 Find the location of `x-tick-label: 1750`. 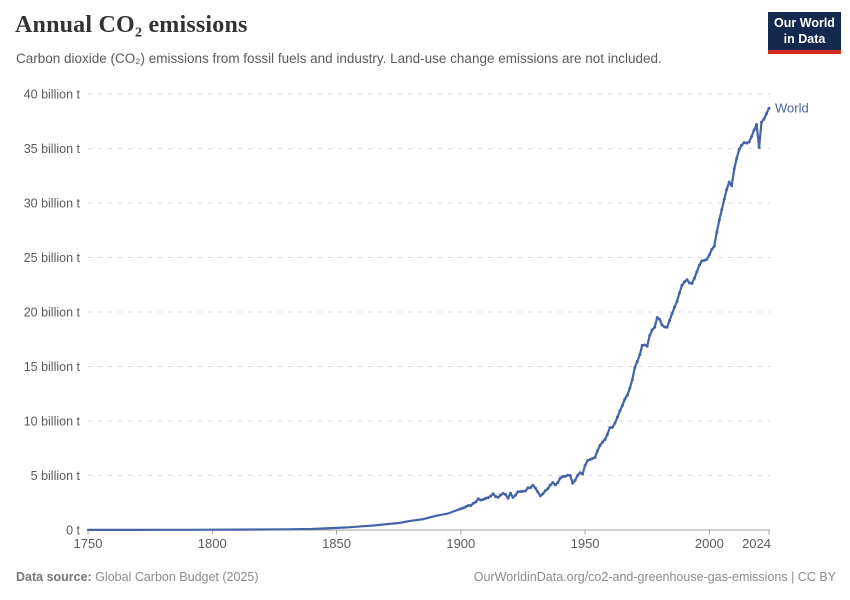

x-tick-label: 1750 is located at coordinates (88, 543).